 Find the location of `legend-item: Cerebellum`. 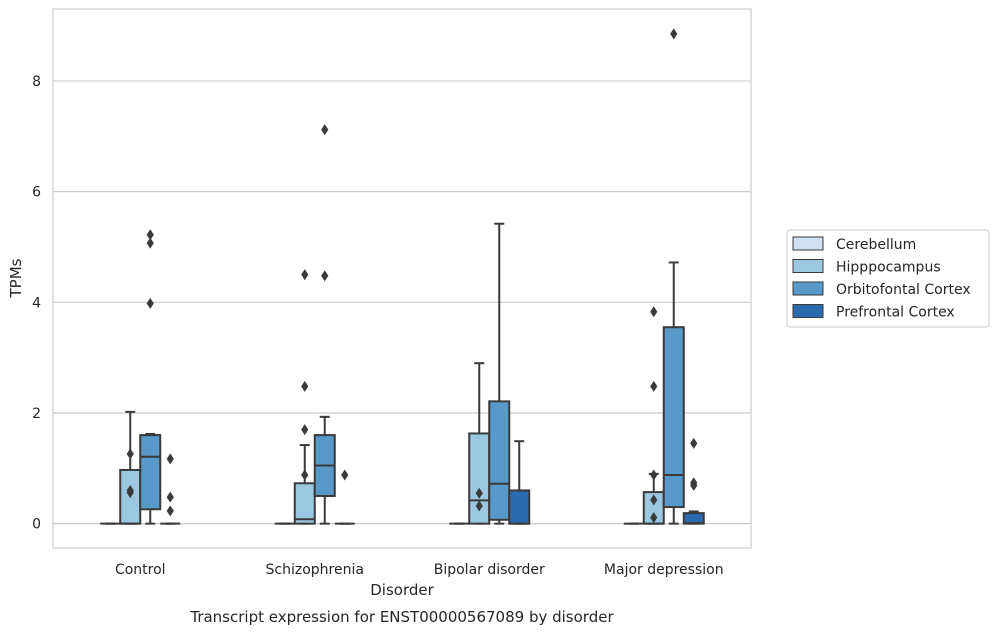

legend-item: Cerebellum is located at coordinates (854, 244).